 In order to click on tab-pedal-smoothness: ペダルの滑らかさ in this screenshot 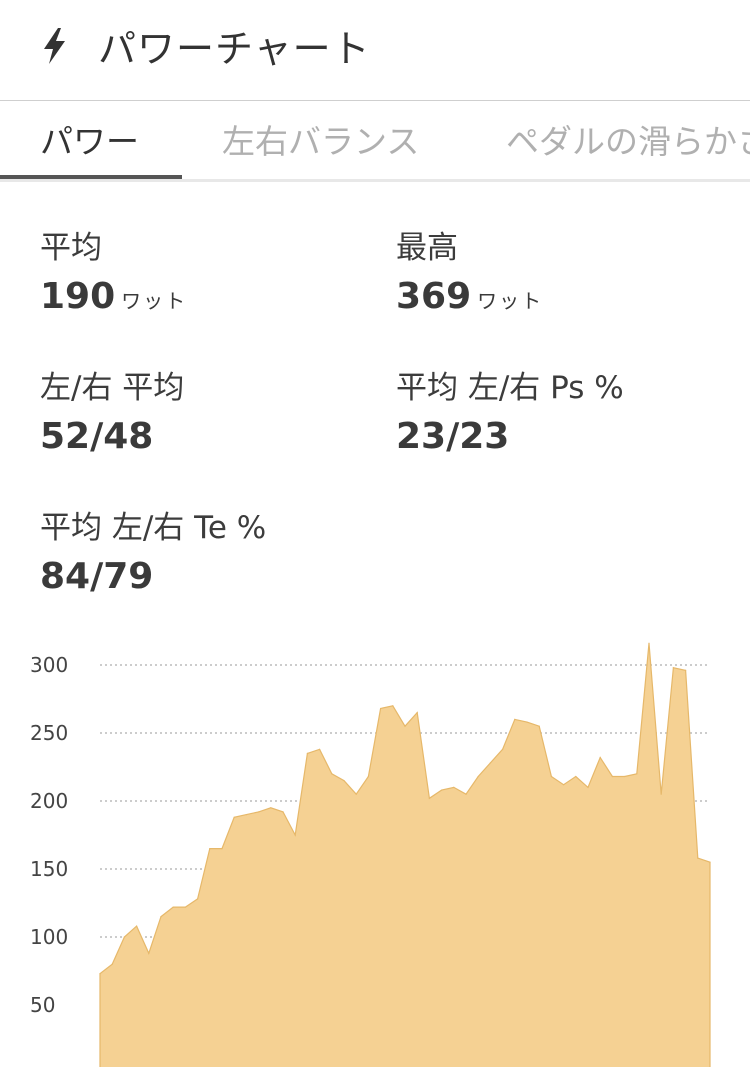, I will do `click(628, 141)`.